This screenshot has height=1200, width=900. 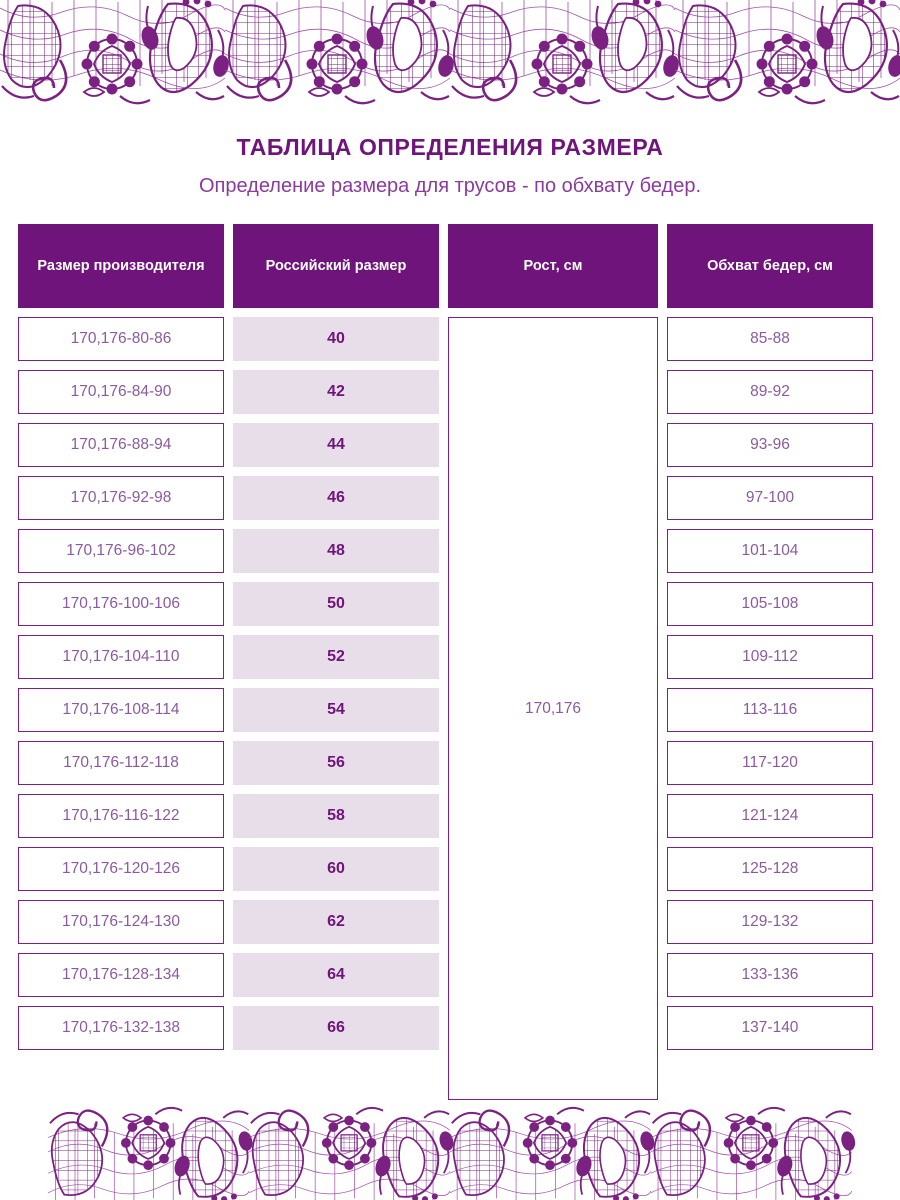 I want to click on table-row: 125-128, so click(x=770, y=869).